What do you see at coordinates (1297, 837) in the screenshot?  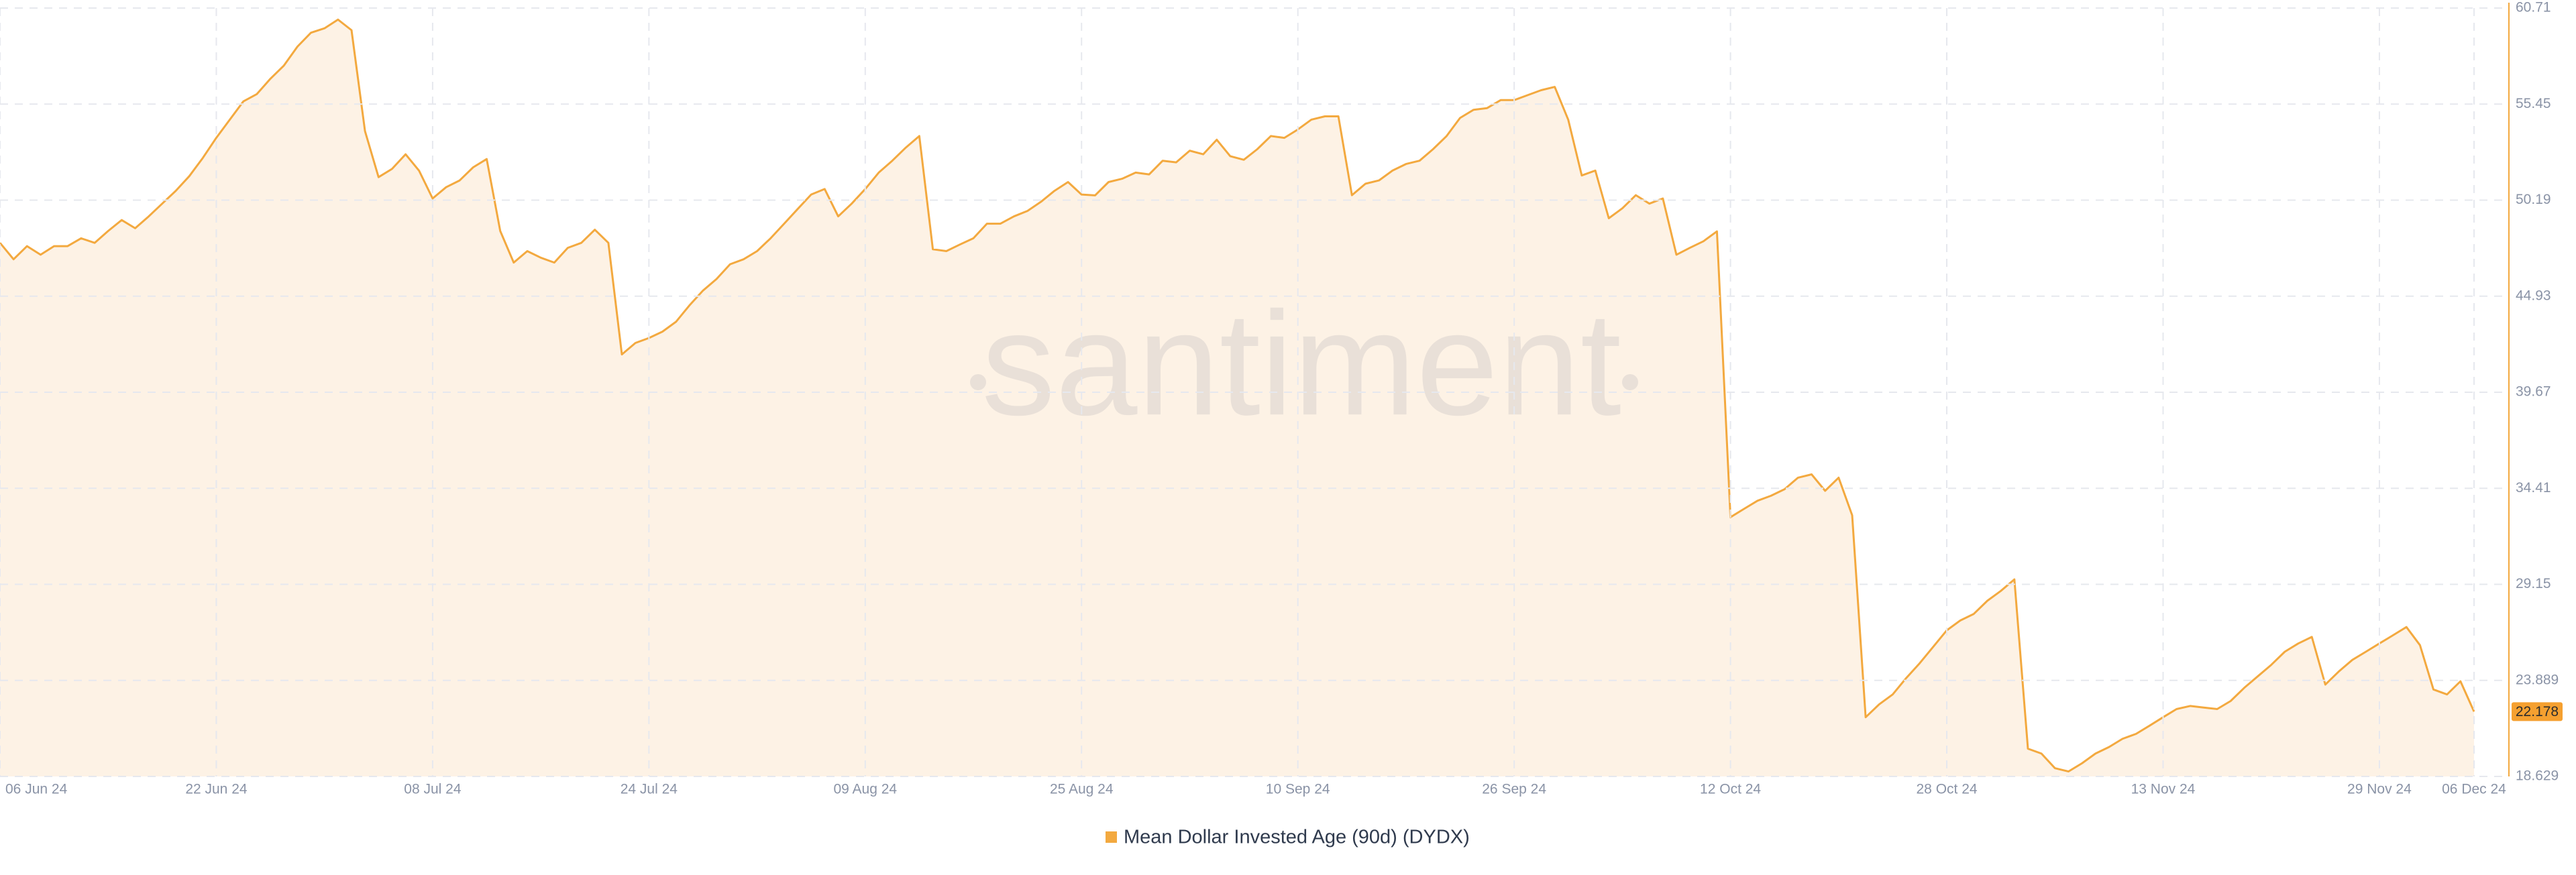 I see `legend-label: Mean Dollar Invested Age (90d) (DYDX)` at bounding box center [1297, 837].